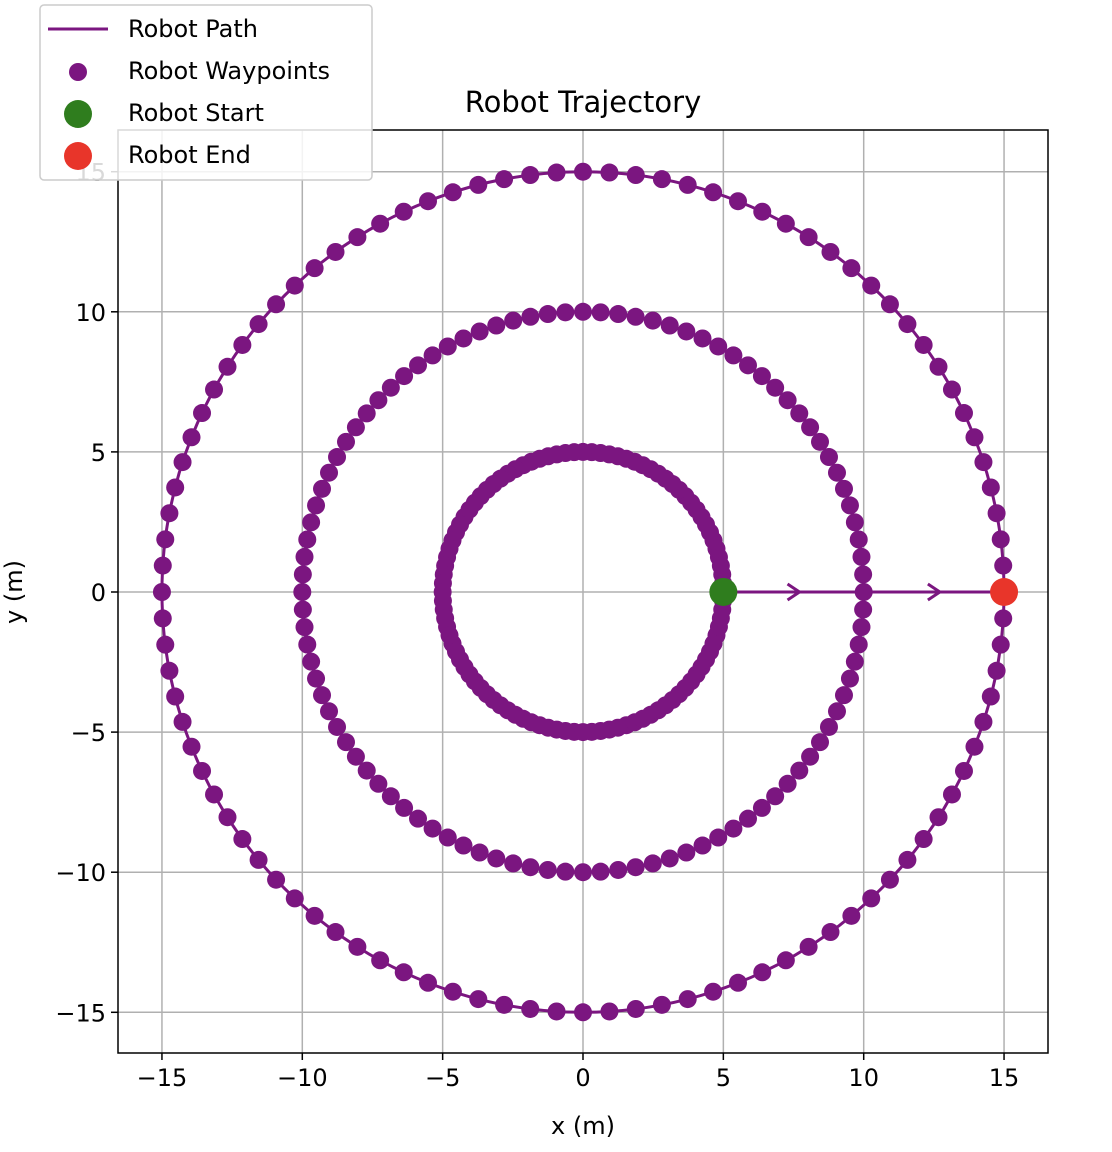 Image resolution: width=1112 pixels, height=1152 pixels. I want to click on x-tick-label: 10, so click(863, 1078).